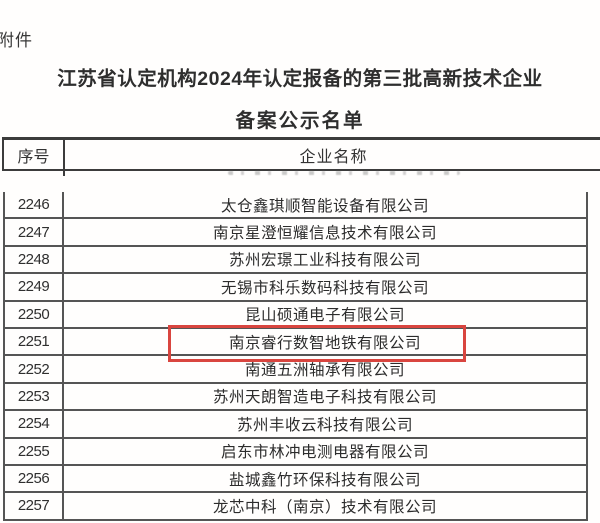 The width and height of the screenshot is (600, 523). I want to click on row-company-name: 启东市林冲电测电器有限公司, so click(324, 453).